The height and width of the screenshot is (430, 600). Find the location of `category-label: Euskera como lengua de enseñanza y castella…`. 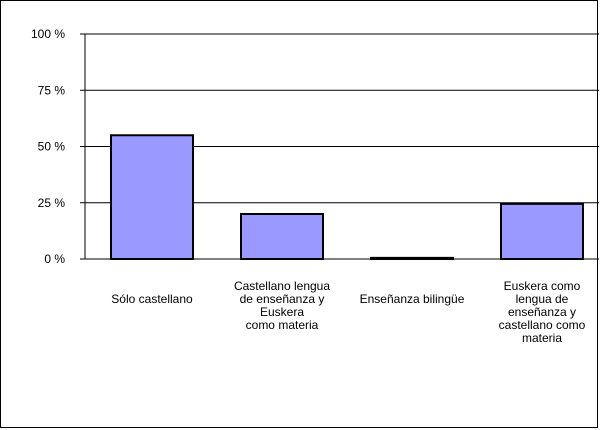

category-label: Euskera como lengua de enseñanza y castella… is located at coordinates (542, 312).